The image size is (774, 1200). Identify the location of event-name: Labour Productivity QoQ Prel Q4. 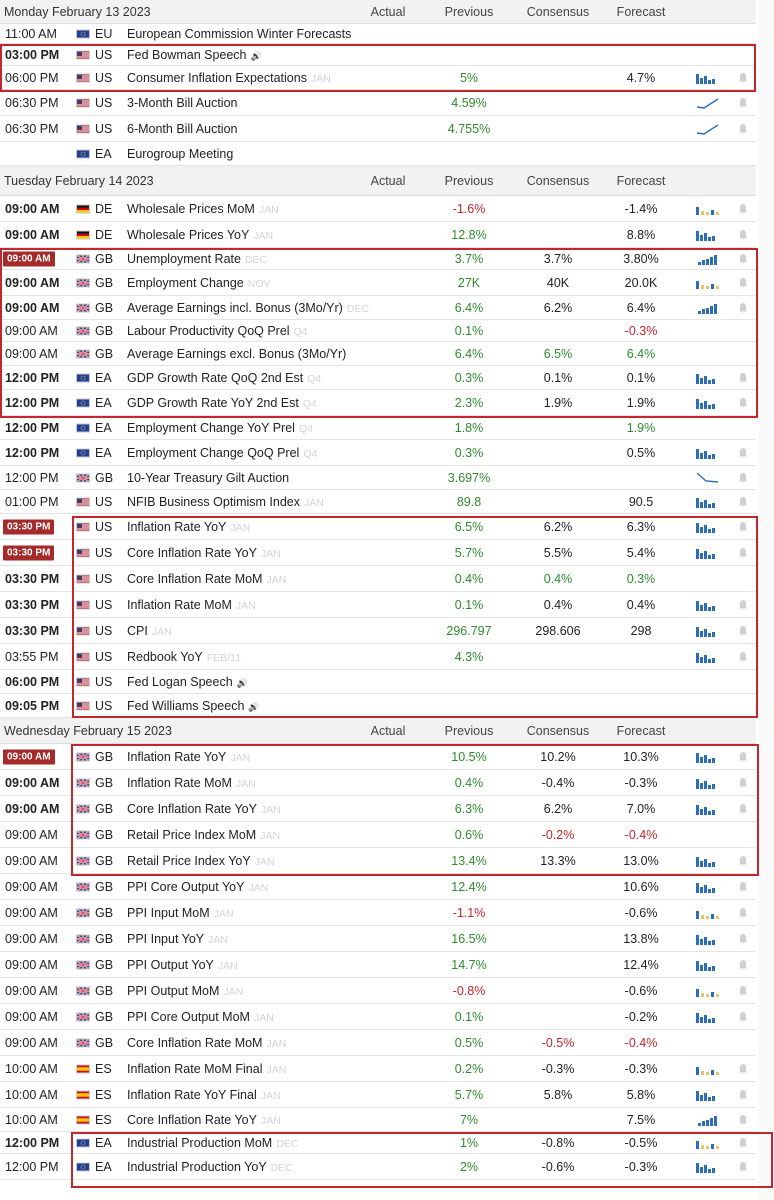
(217, 331).